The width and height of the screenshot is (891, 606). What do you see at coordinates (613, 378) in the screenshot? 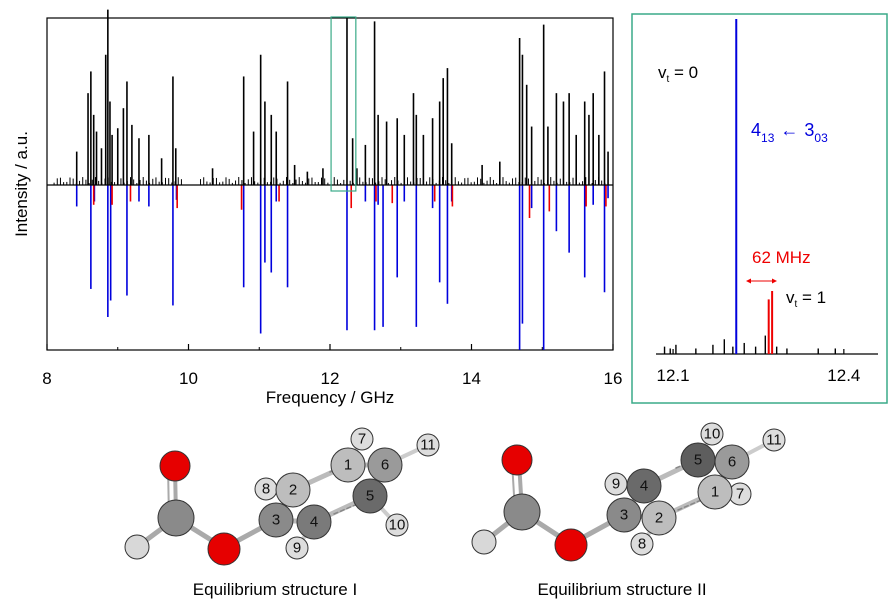
I see `x-tick-label: 16` at bounding box center [613, 378].